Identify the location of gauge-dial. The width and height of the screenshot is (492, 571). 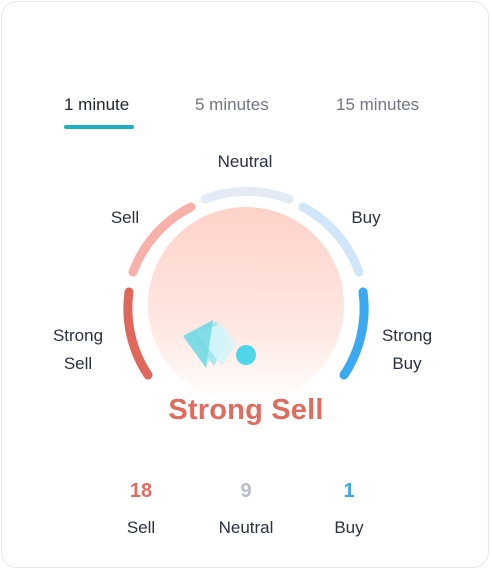
(246, 305).